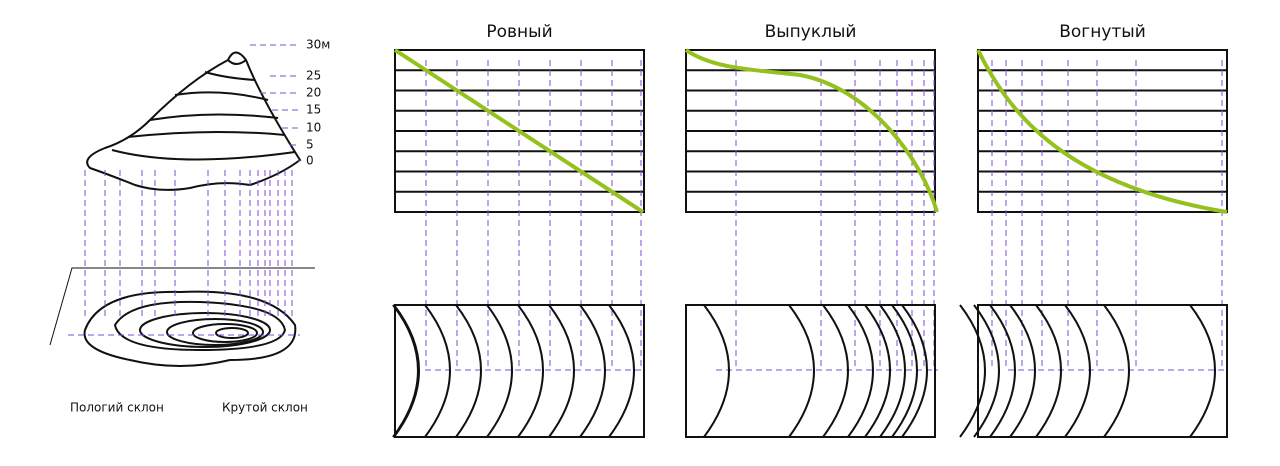  I want to click on panel-title: Вогнутый, so click(1102, 32).